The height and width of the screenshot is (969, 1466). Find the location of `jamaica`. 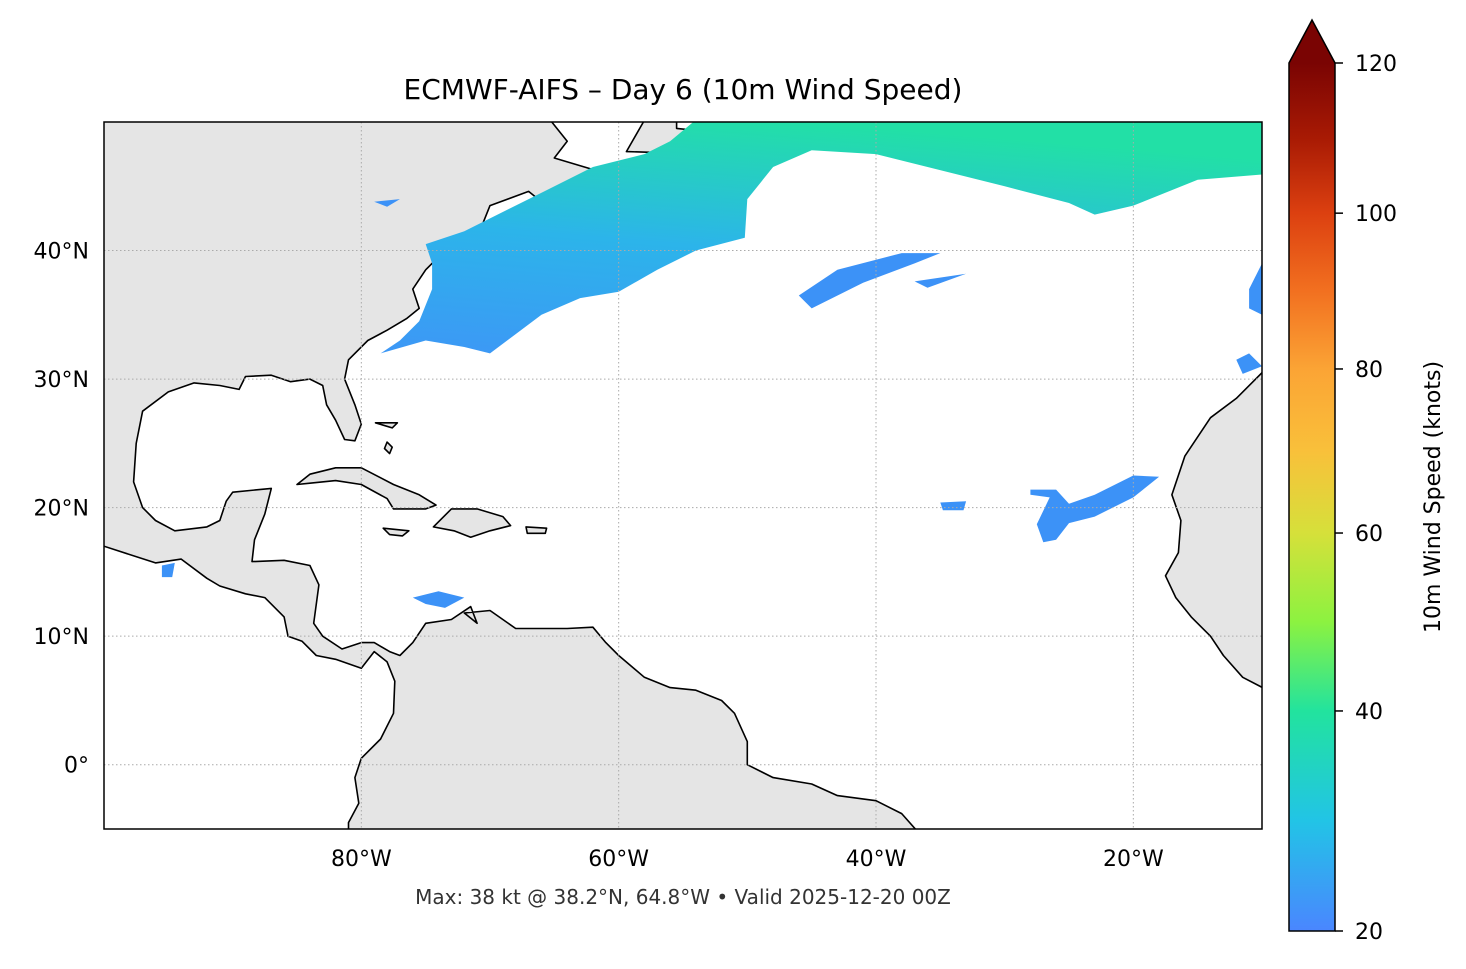

jamaica is located at coordinates (396, 532).